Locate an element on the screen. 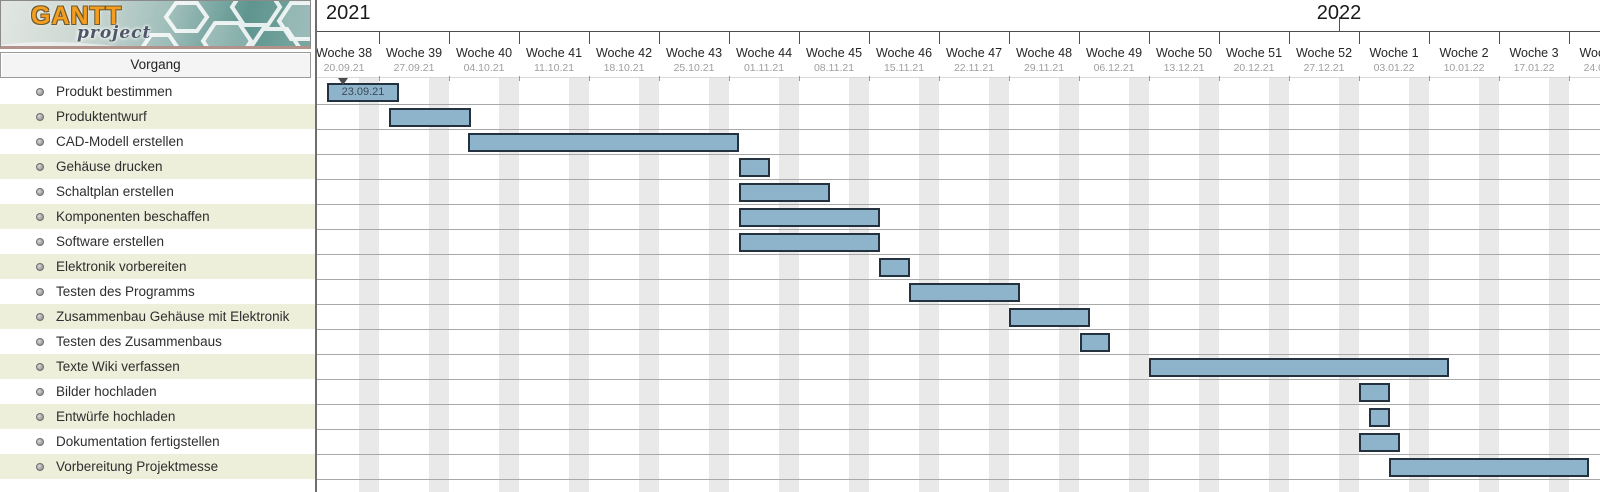 The image size is (1600, 492). task-row: Entwürfe hochladen is located at coordinates (157, 416).